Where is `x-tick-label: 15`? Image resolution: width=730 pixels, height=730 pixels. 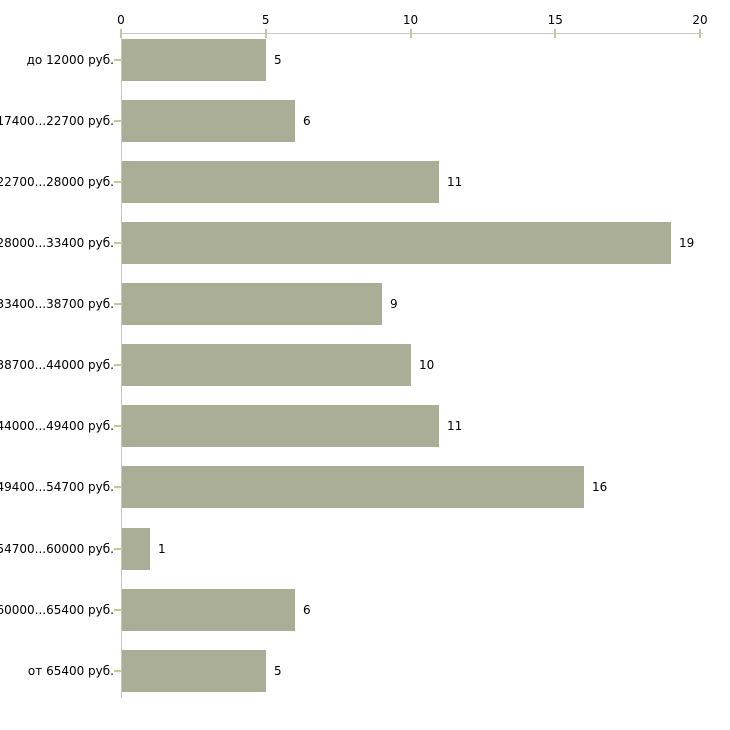 x-tick-label: 15 is located at coordinates (555, 20).